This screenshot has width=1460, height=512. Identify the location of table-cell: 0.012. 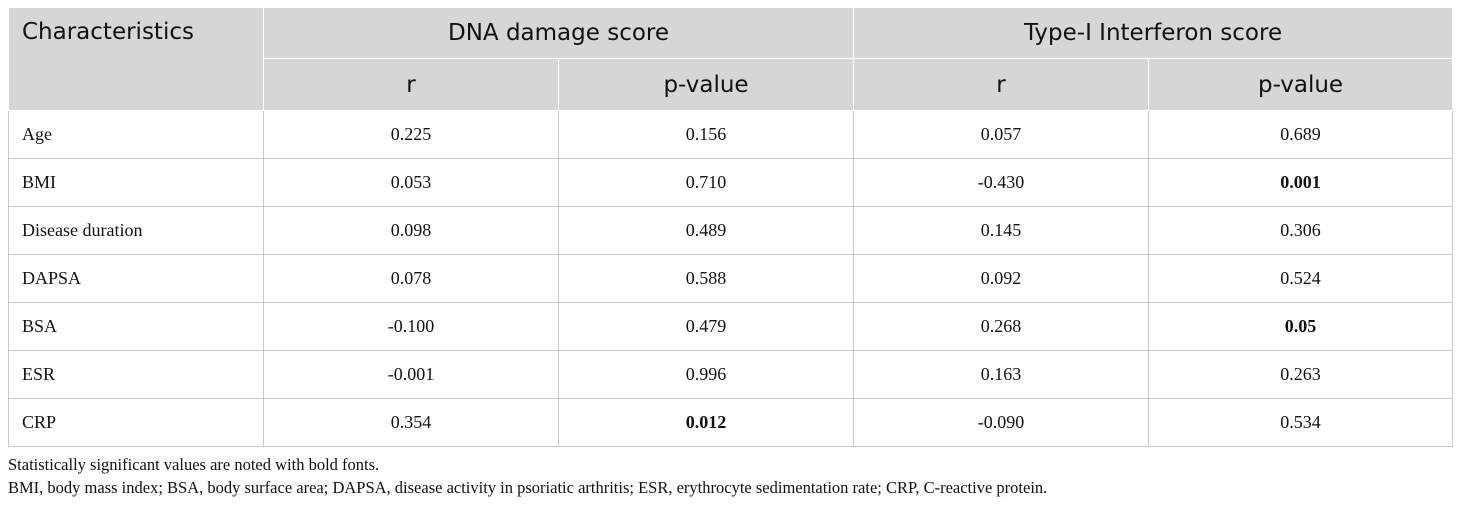
(706, 422).